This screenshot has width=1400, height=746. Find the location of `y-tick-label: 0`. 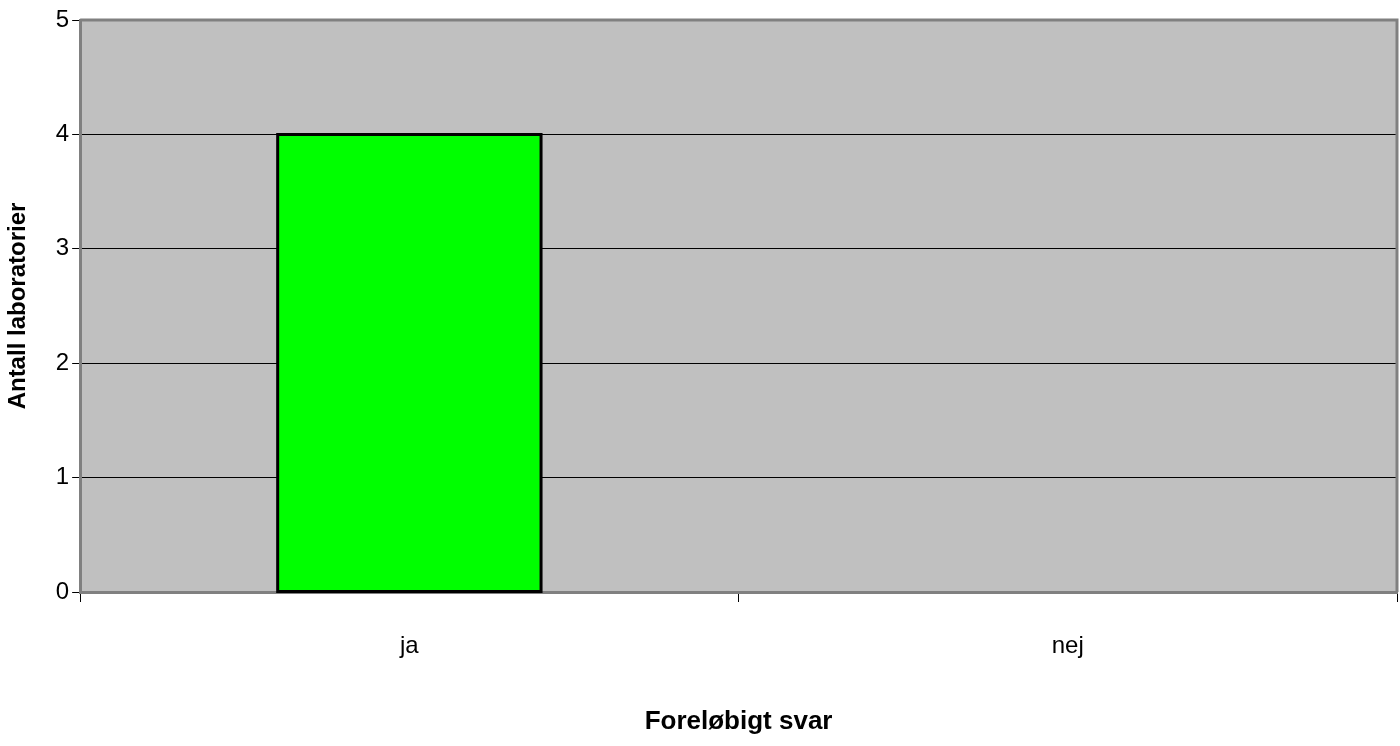

y-tick-label: 0 is located at coordinates (62, 590).